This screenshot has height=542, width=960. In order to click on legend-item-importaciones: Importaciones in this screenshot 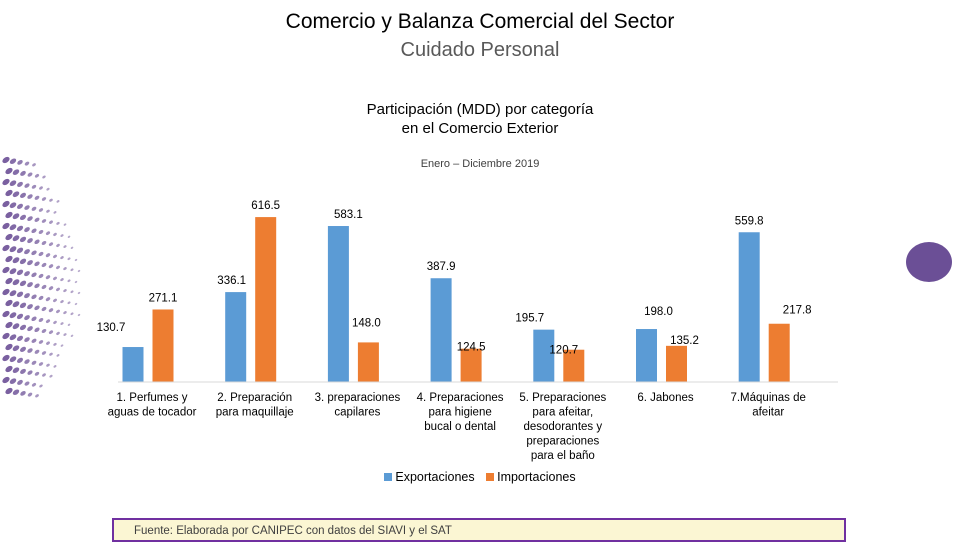, I will do `click(531, 477)`.